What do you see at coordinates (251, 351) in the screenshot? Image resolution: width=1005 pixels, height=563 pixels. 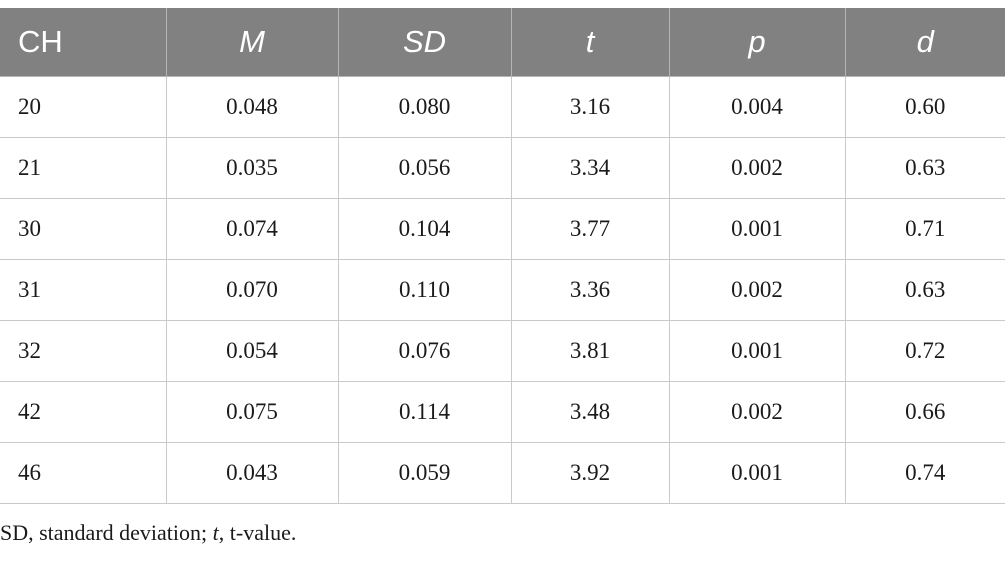 I see `cell-mean: 0.054` at bounding box center [251, 351].